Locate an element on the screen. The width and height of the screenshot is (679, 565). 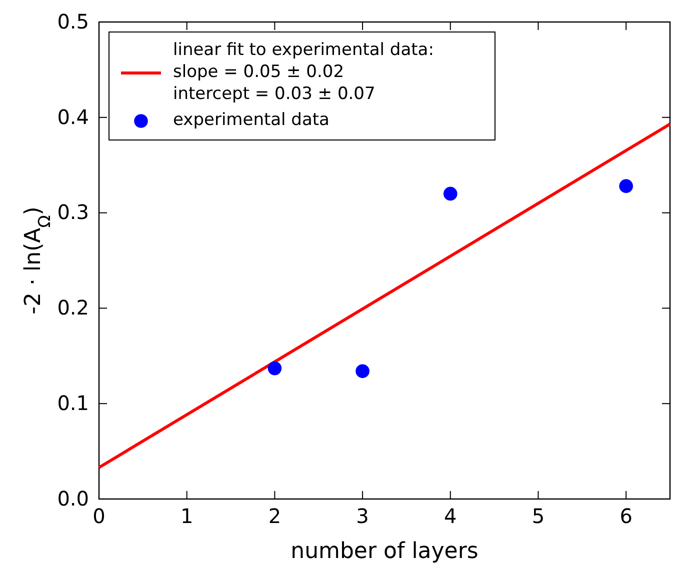
y-tick-label: 0.5 is located at coordinates (73, 21).